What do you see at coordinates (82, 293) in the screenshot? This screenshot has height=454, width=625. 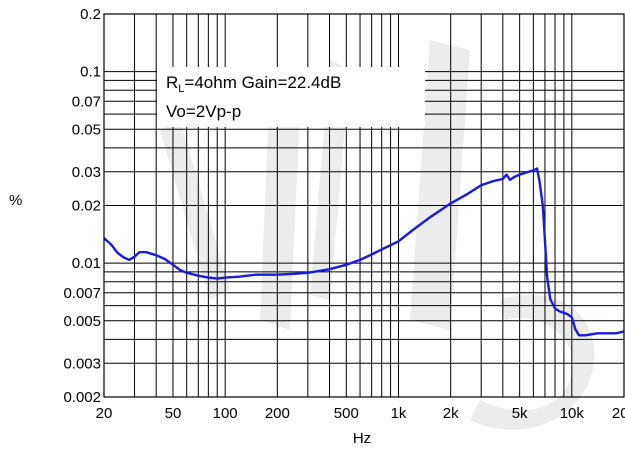 I see `y-tick-label: 0.007` at bounding box center [82, 293].